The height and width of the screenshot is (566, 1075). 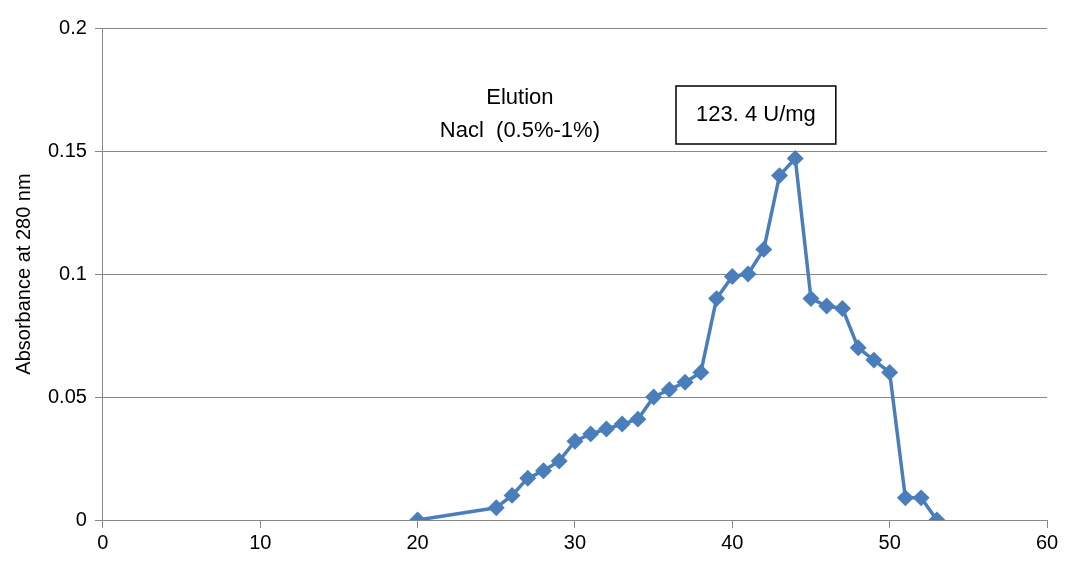 What do you see at coordinates (81, 518) in the screenshot?
I see `y-tick-label: 0` at bounding box center [81, 518].